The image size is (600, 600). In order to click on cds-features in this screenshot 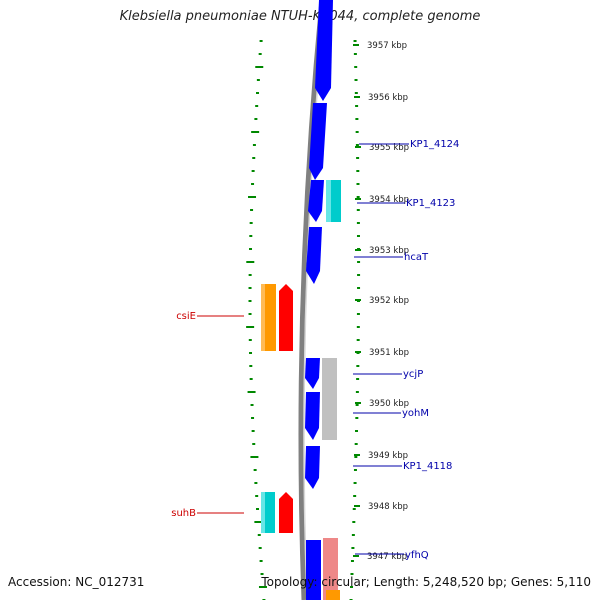, I will do `click(319, 300)`.